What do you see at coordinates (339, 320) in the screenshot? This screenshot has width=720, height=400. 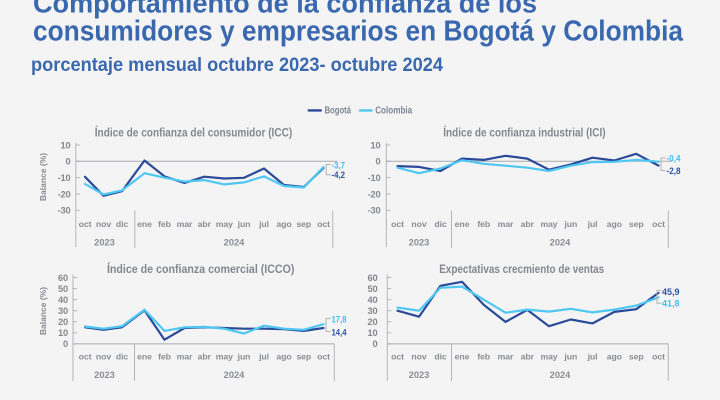 I see `svg-text: 17,8` at bounding box center [339, 320].